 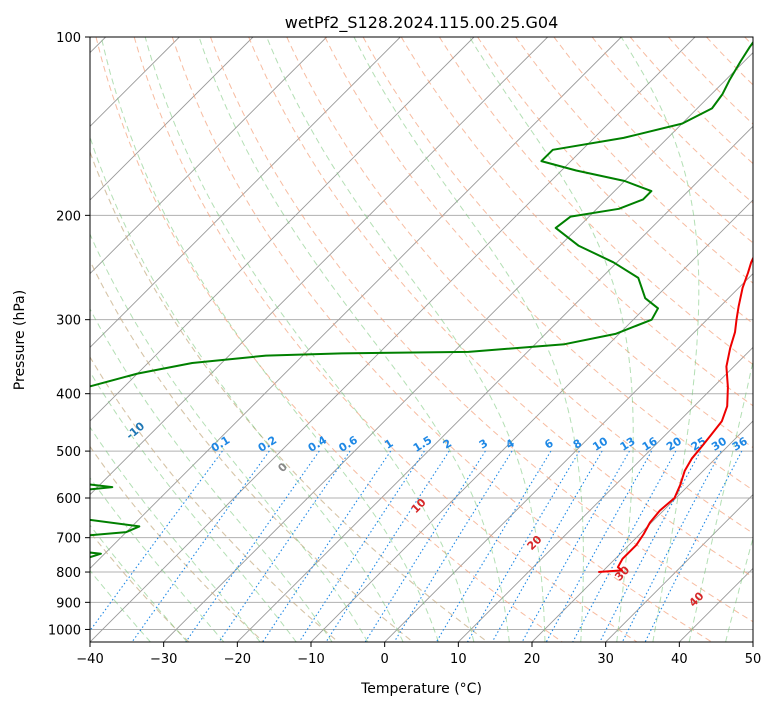 What do you see at coordinates (64, 630) in the screenshot?
I see `y-tick-label: 1000` at bounding box center [64, 630].